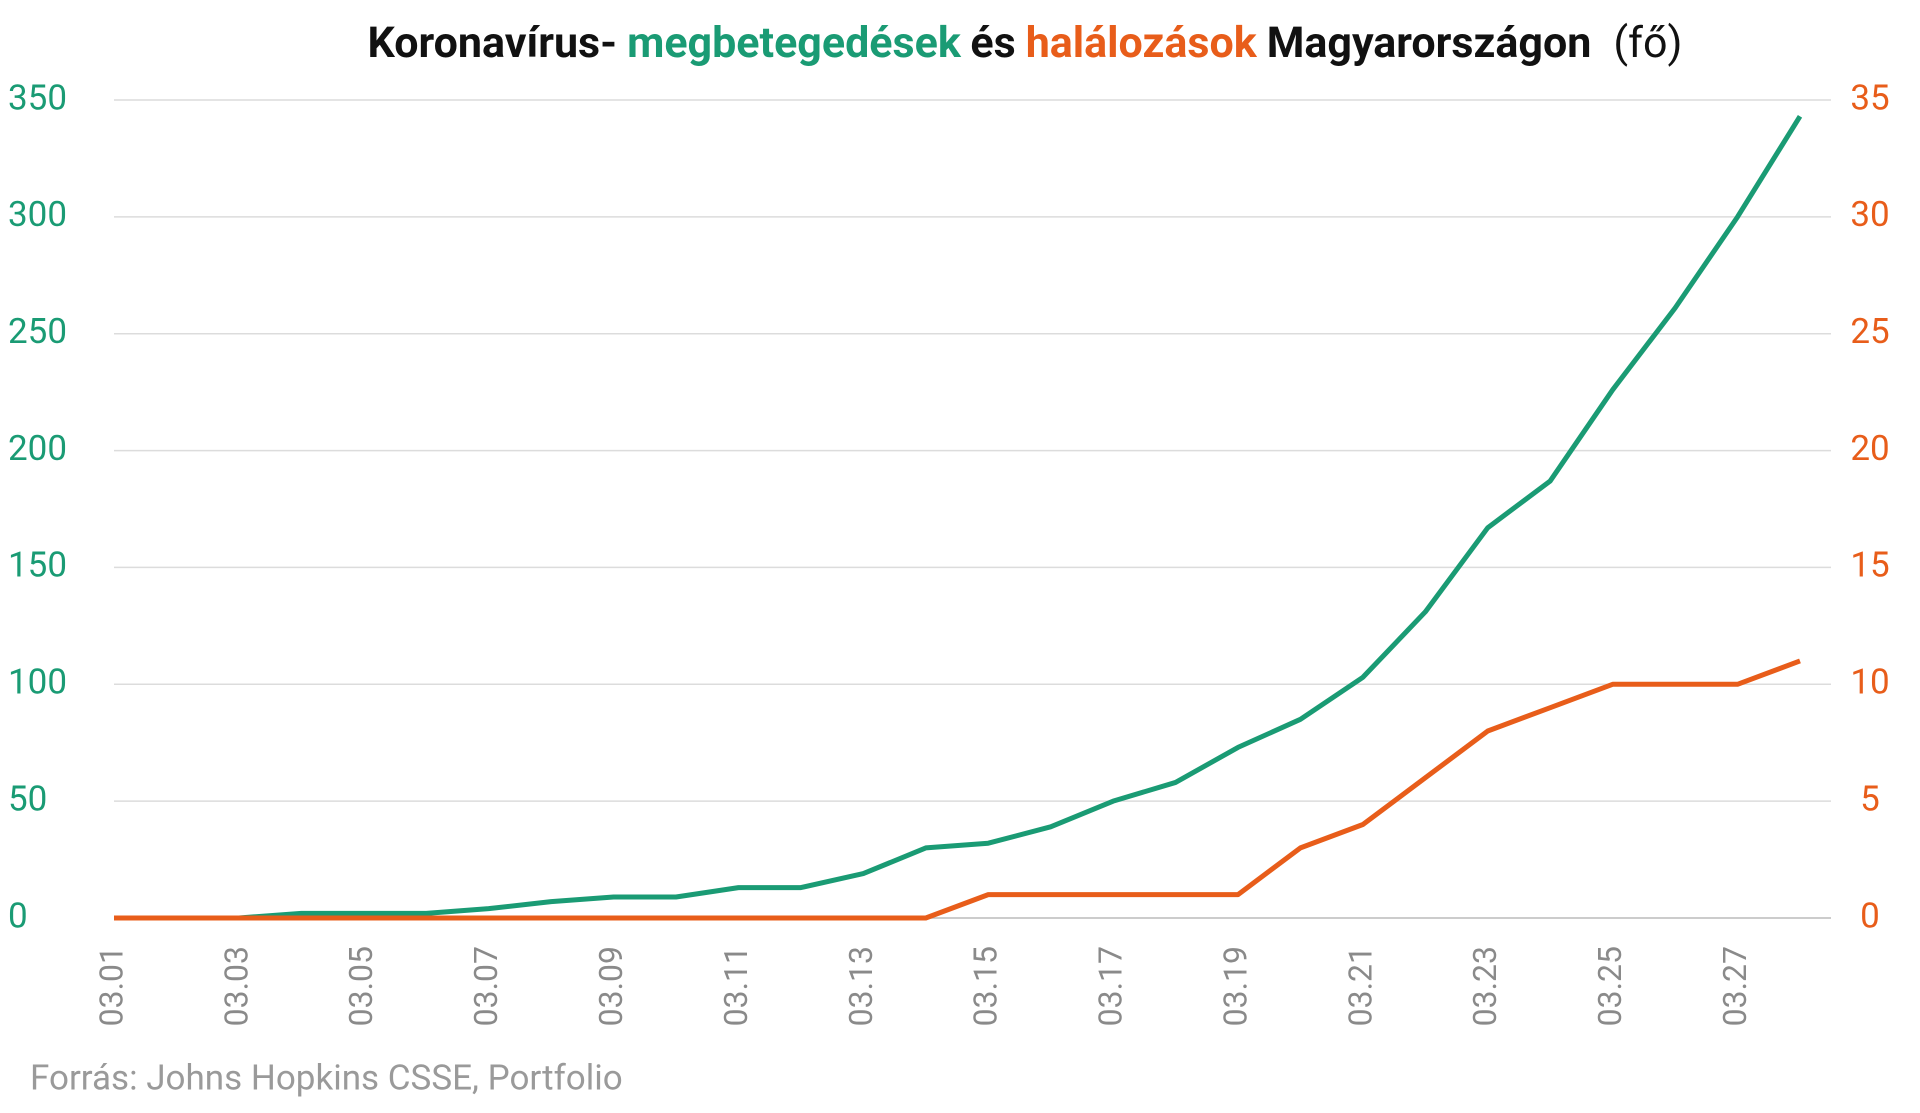 This screenshot has height=1113, width=1920. What do you see at coordinates (37, 97) in the screenshot?
I see `y-tick-label: 350` at bounding box center [37, 97].